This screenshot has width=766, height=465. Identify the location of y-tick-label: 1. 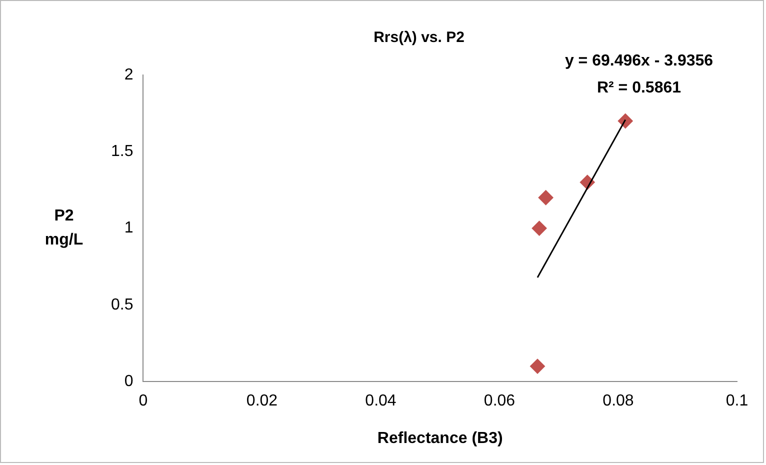
(129, 228).